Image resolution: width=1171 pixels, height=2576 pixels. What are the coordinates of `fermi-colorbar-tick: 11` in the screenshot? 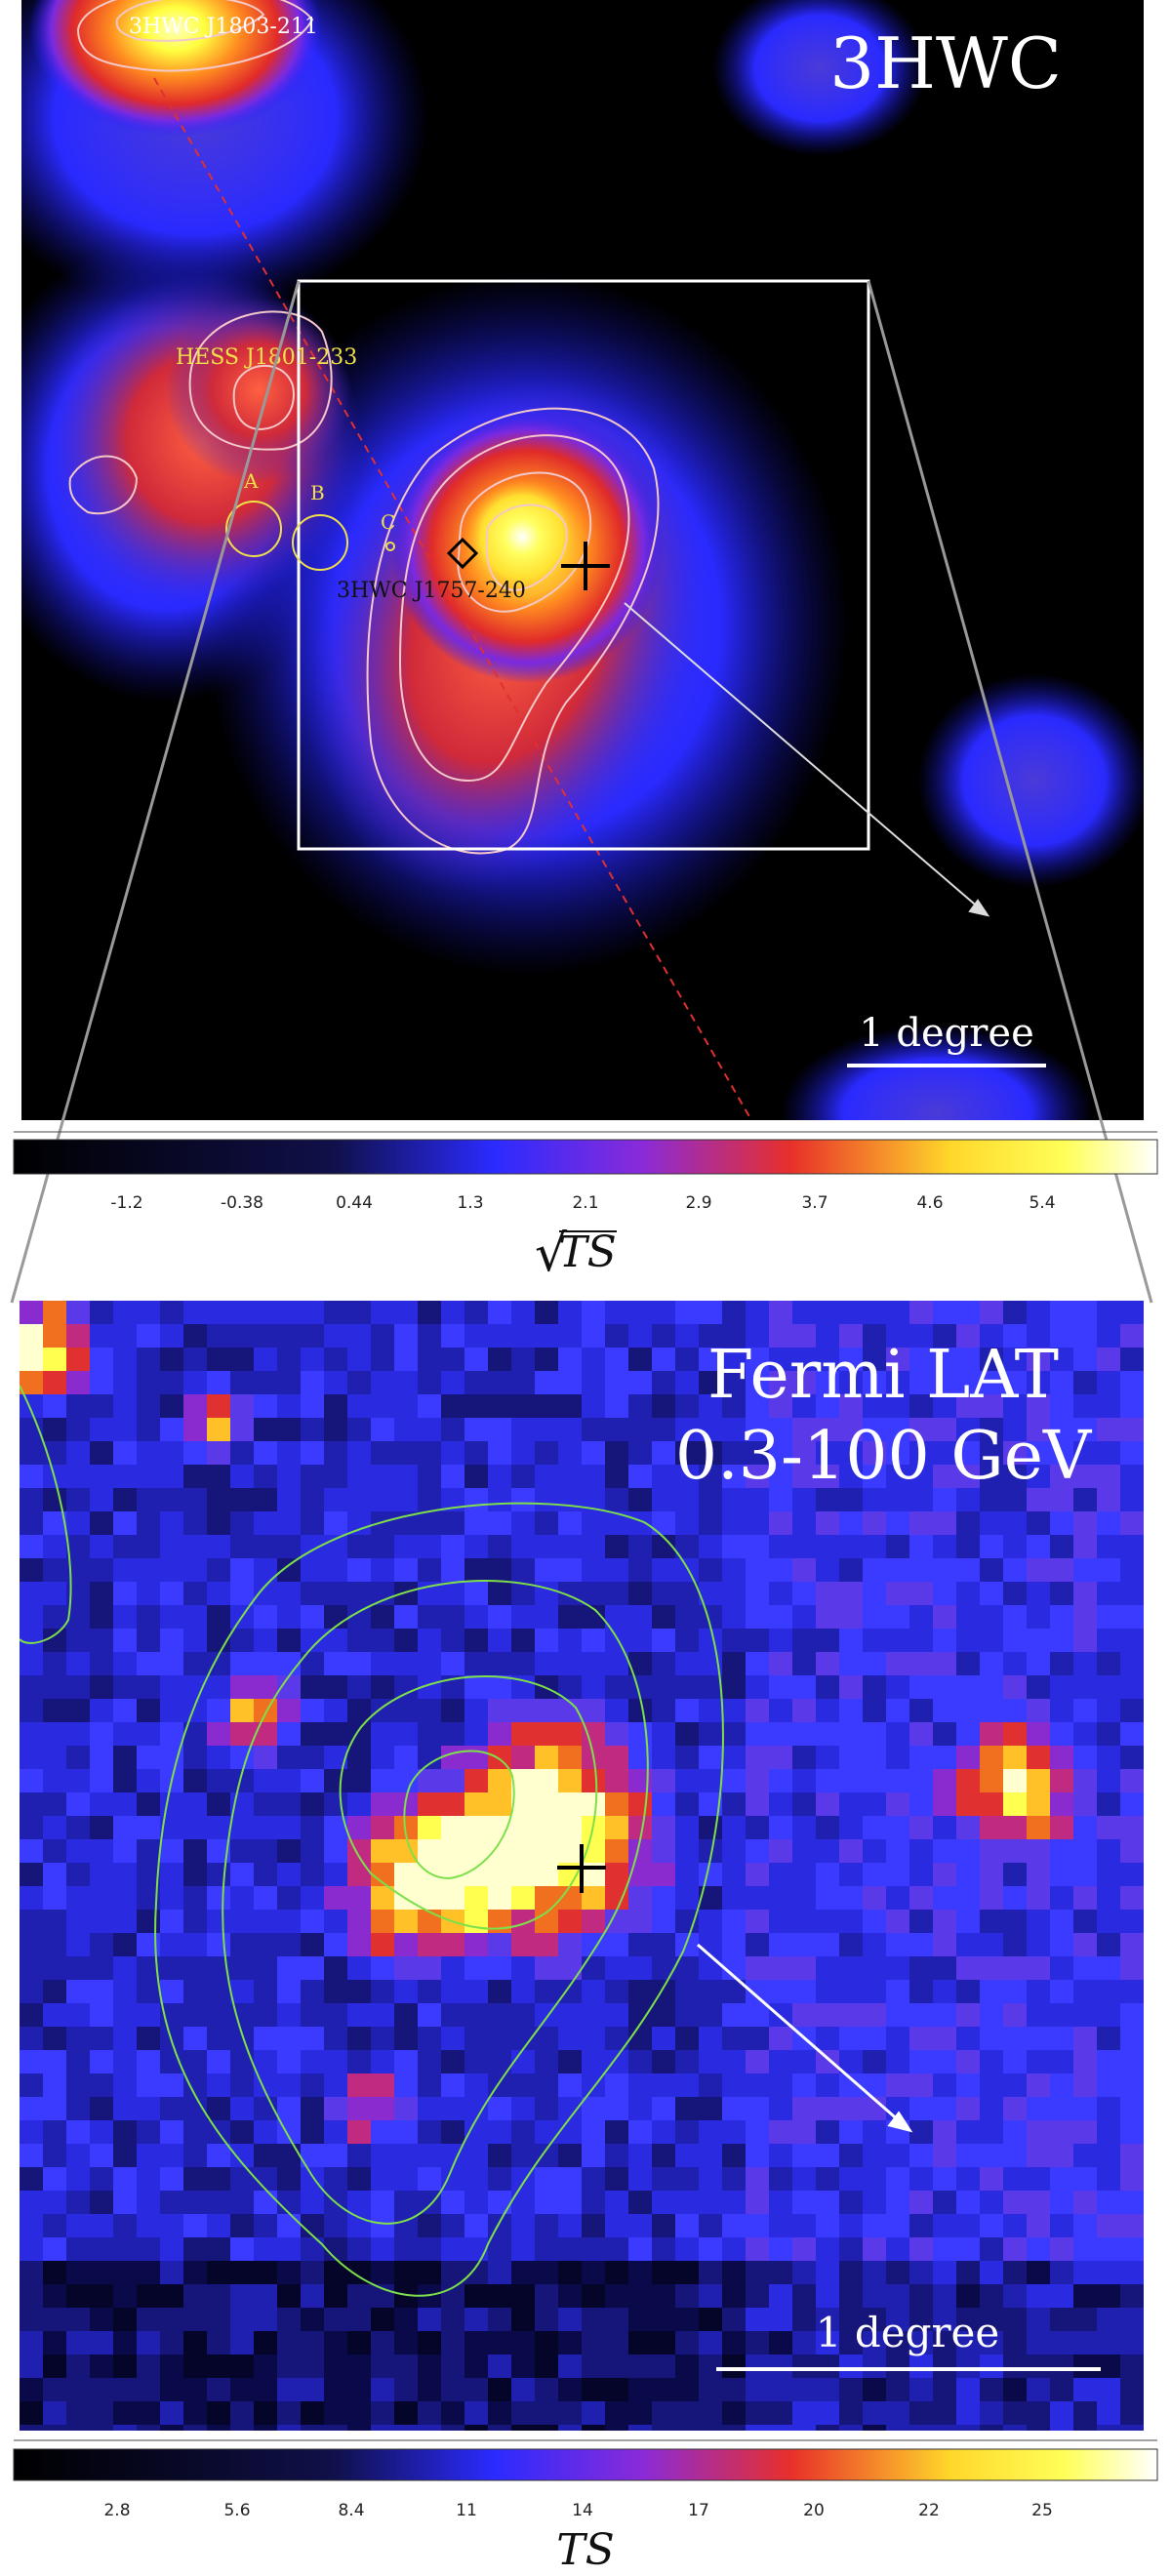 It's located at (466, 2510).